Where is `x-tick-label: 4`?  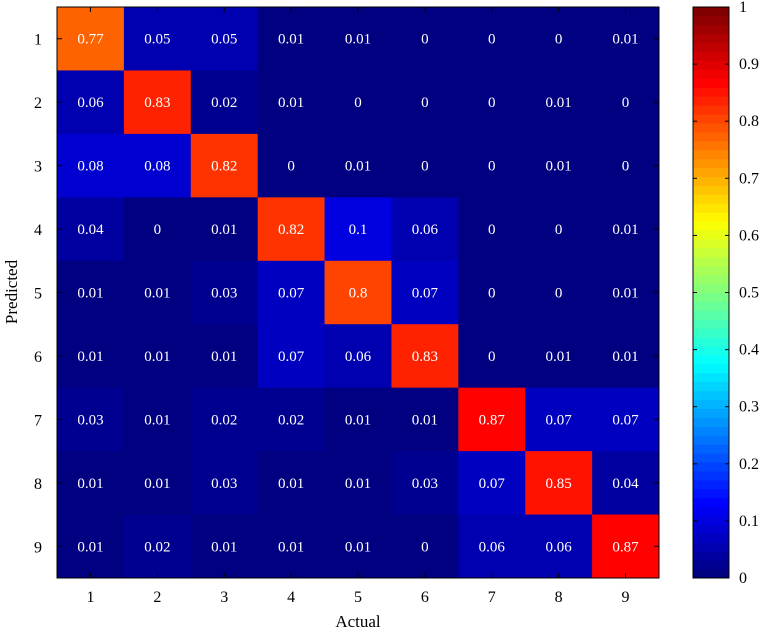
x-tick-label: 4 is located at coordinates (291, 597).